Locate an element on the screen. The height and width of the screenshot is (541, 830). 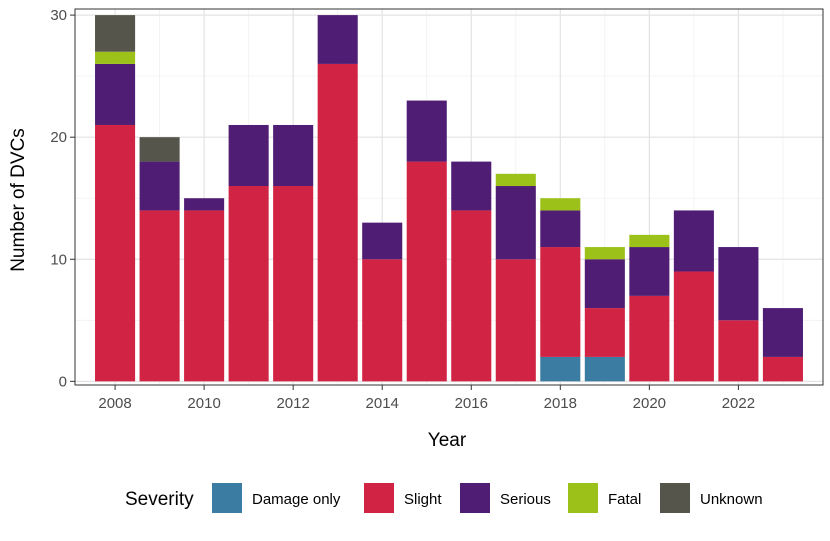
legend-key-fatal is located at coordinates (583, 498).